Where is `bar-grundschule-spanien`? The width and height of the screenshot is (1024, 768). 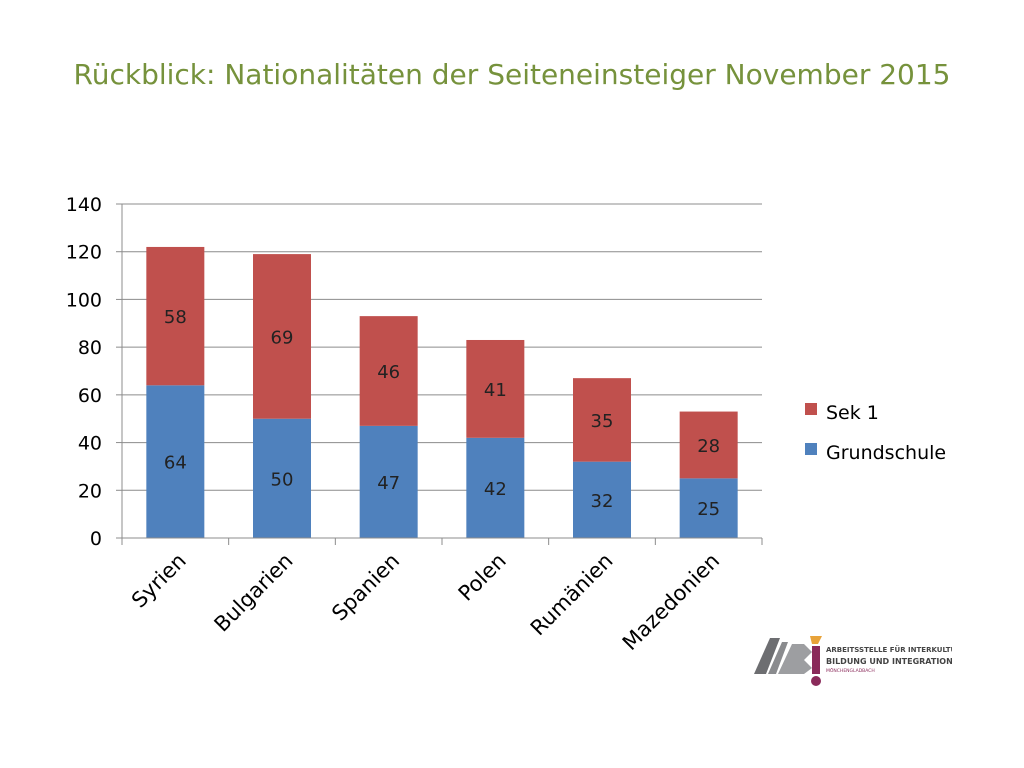 bar-grundschule-spanien is located at coordinates (388, 481).